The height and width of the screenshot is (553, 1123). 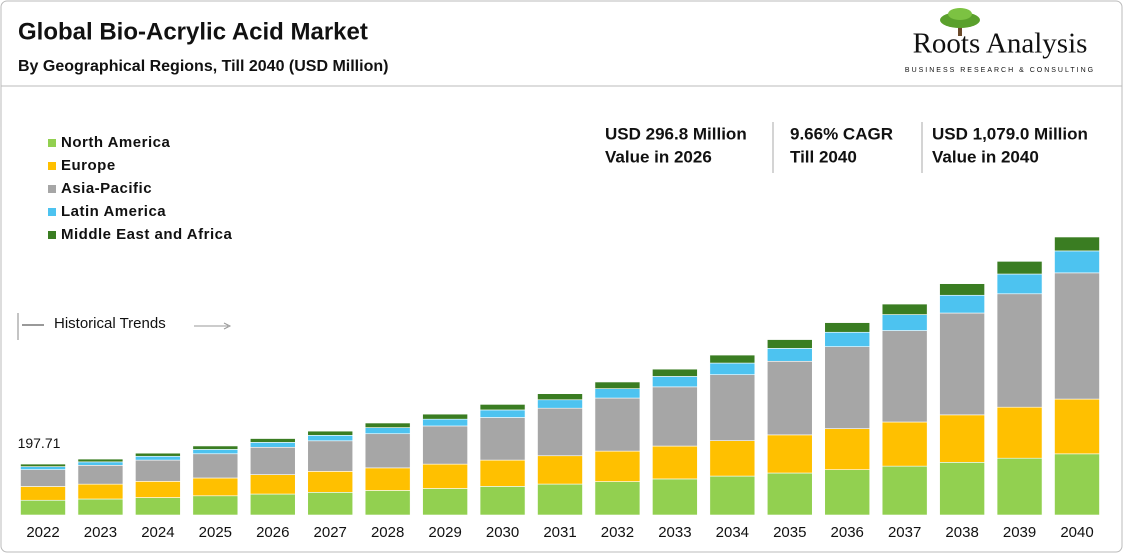 What do you see at coordinates (113, 211) in the screenshot?
I see `legend-label: Latin America` at bounding box center [113, 211].